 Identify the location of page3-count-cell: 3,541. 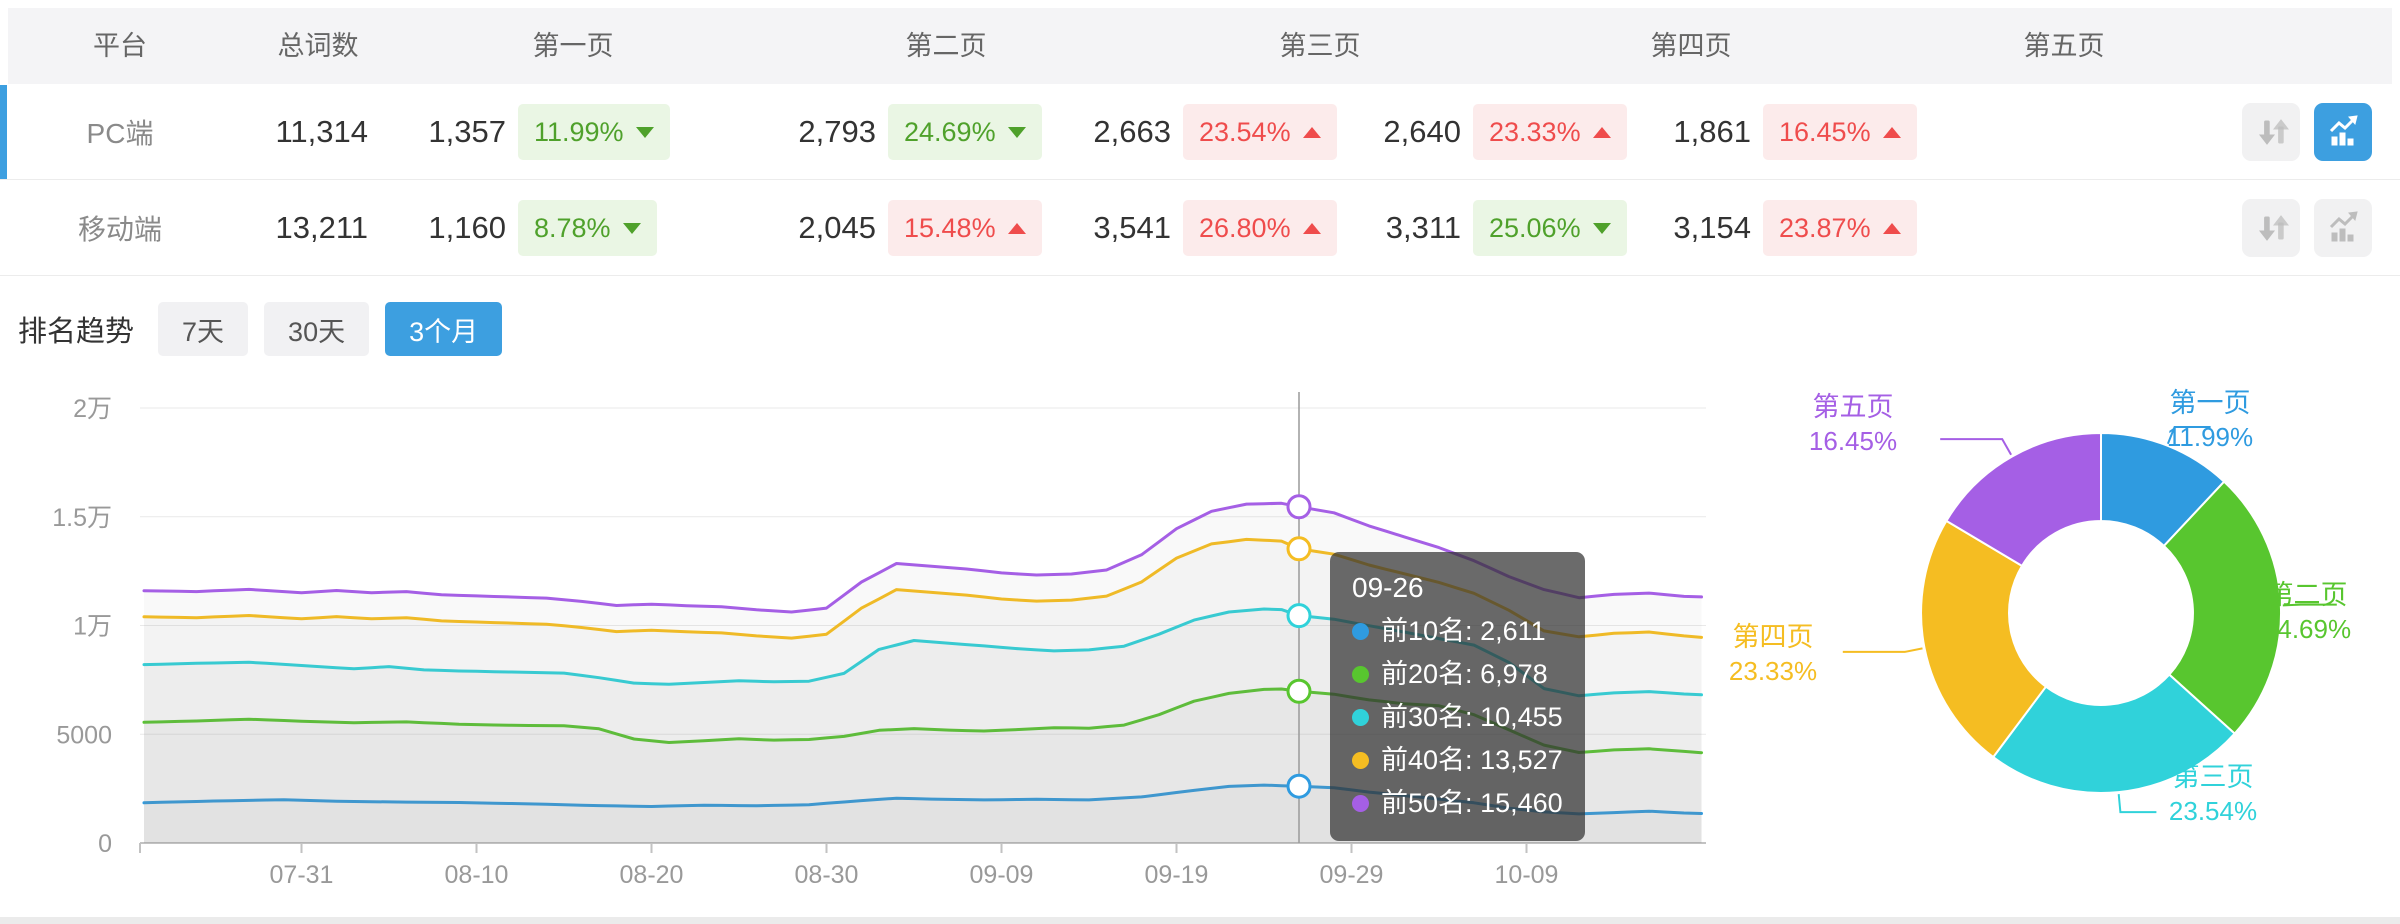
(1132, 227).